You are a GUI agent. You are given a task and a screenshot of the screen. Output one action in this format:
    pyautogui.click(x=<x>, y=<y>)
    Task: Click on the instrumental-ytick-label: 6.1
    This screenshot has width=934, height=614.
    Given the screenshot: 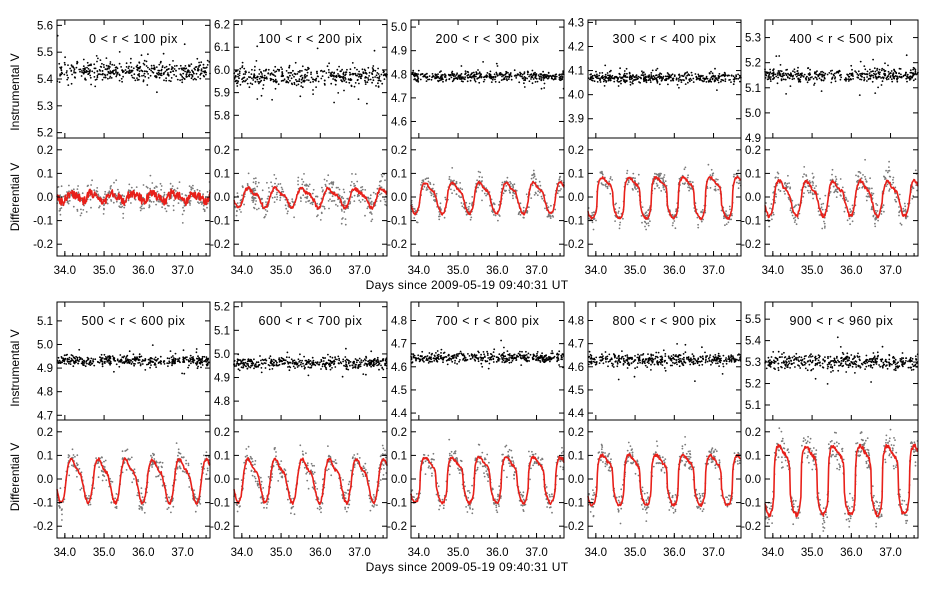 What is the action you would take?
    pyautogui.click(x=222, y=48)
    